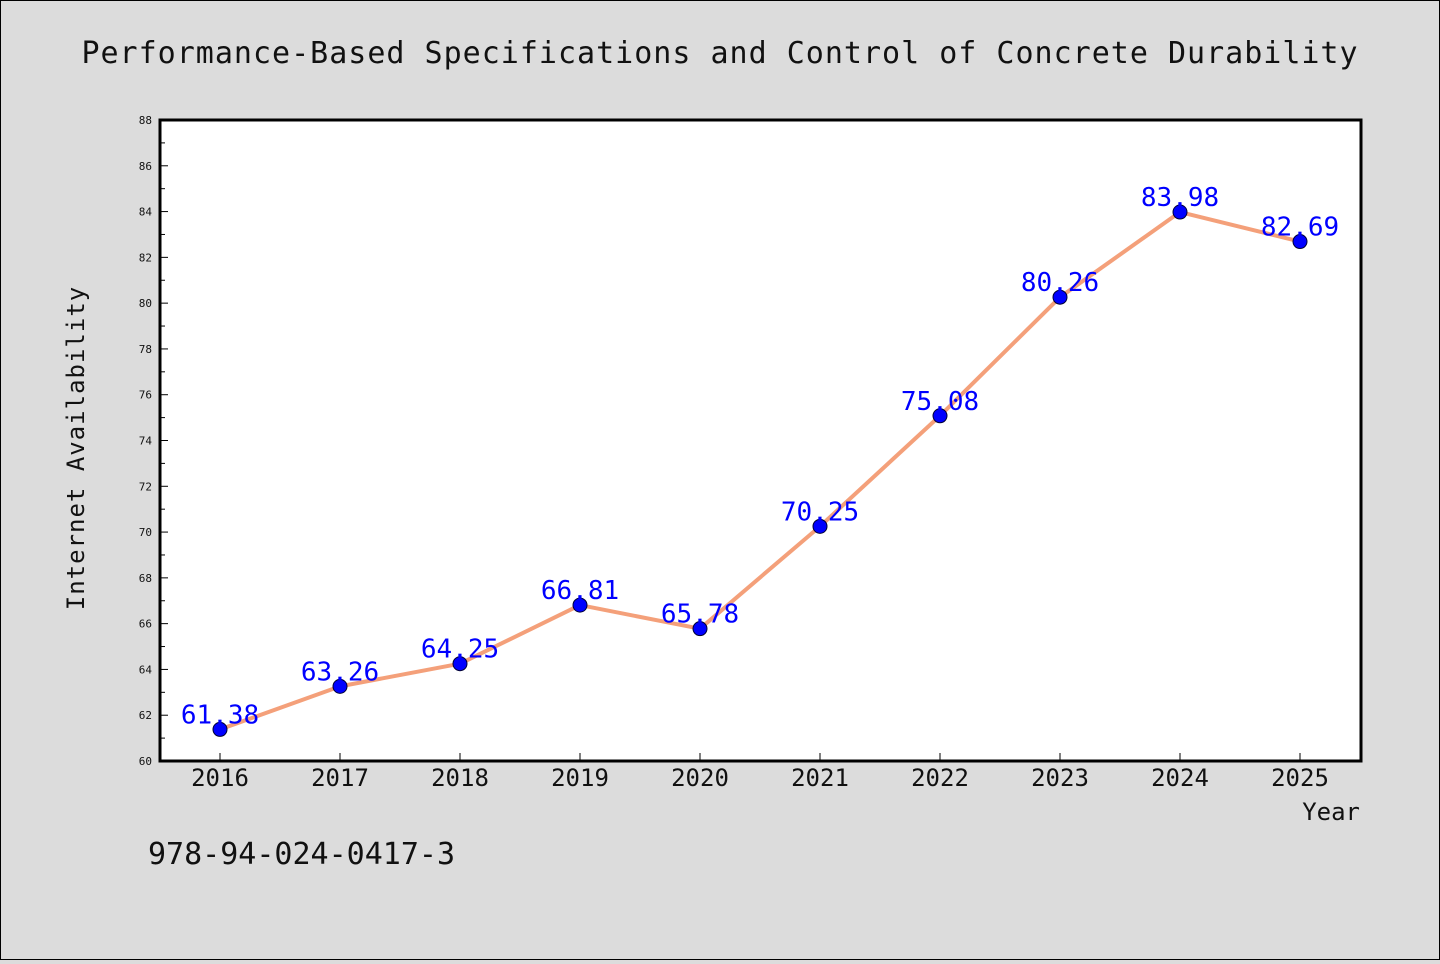 Image resolution: width=1440 pixels, height=964 pixels. What do you see at coordinates (460, 650) in the screenshot?
I see `data-label: 64.25` at bounding box center [460, 650].